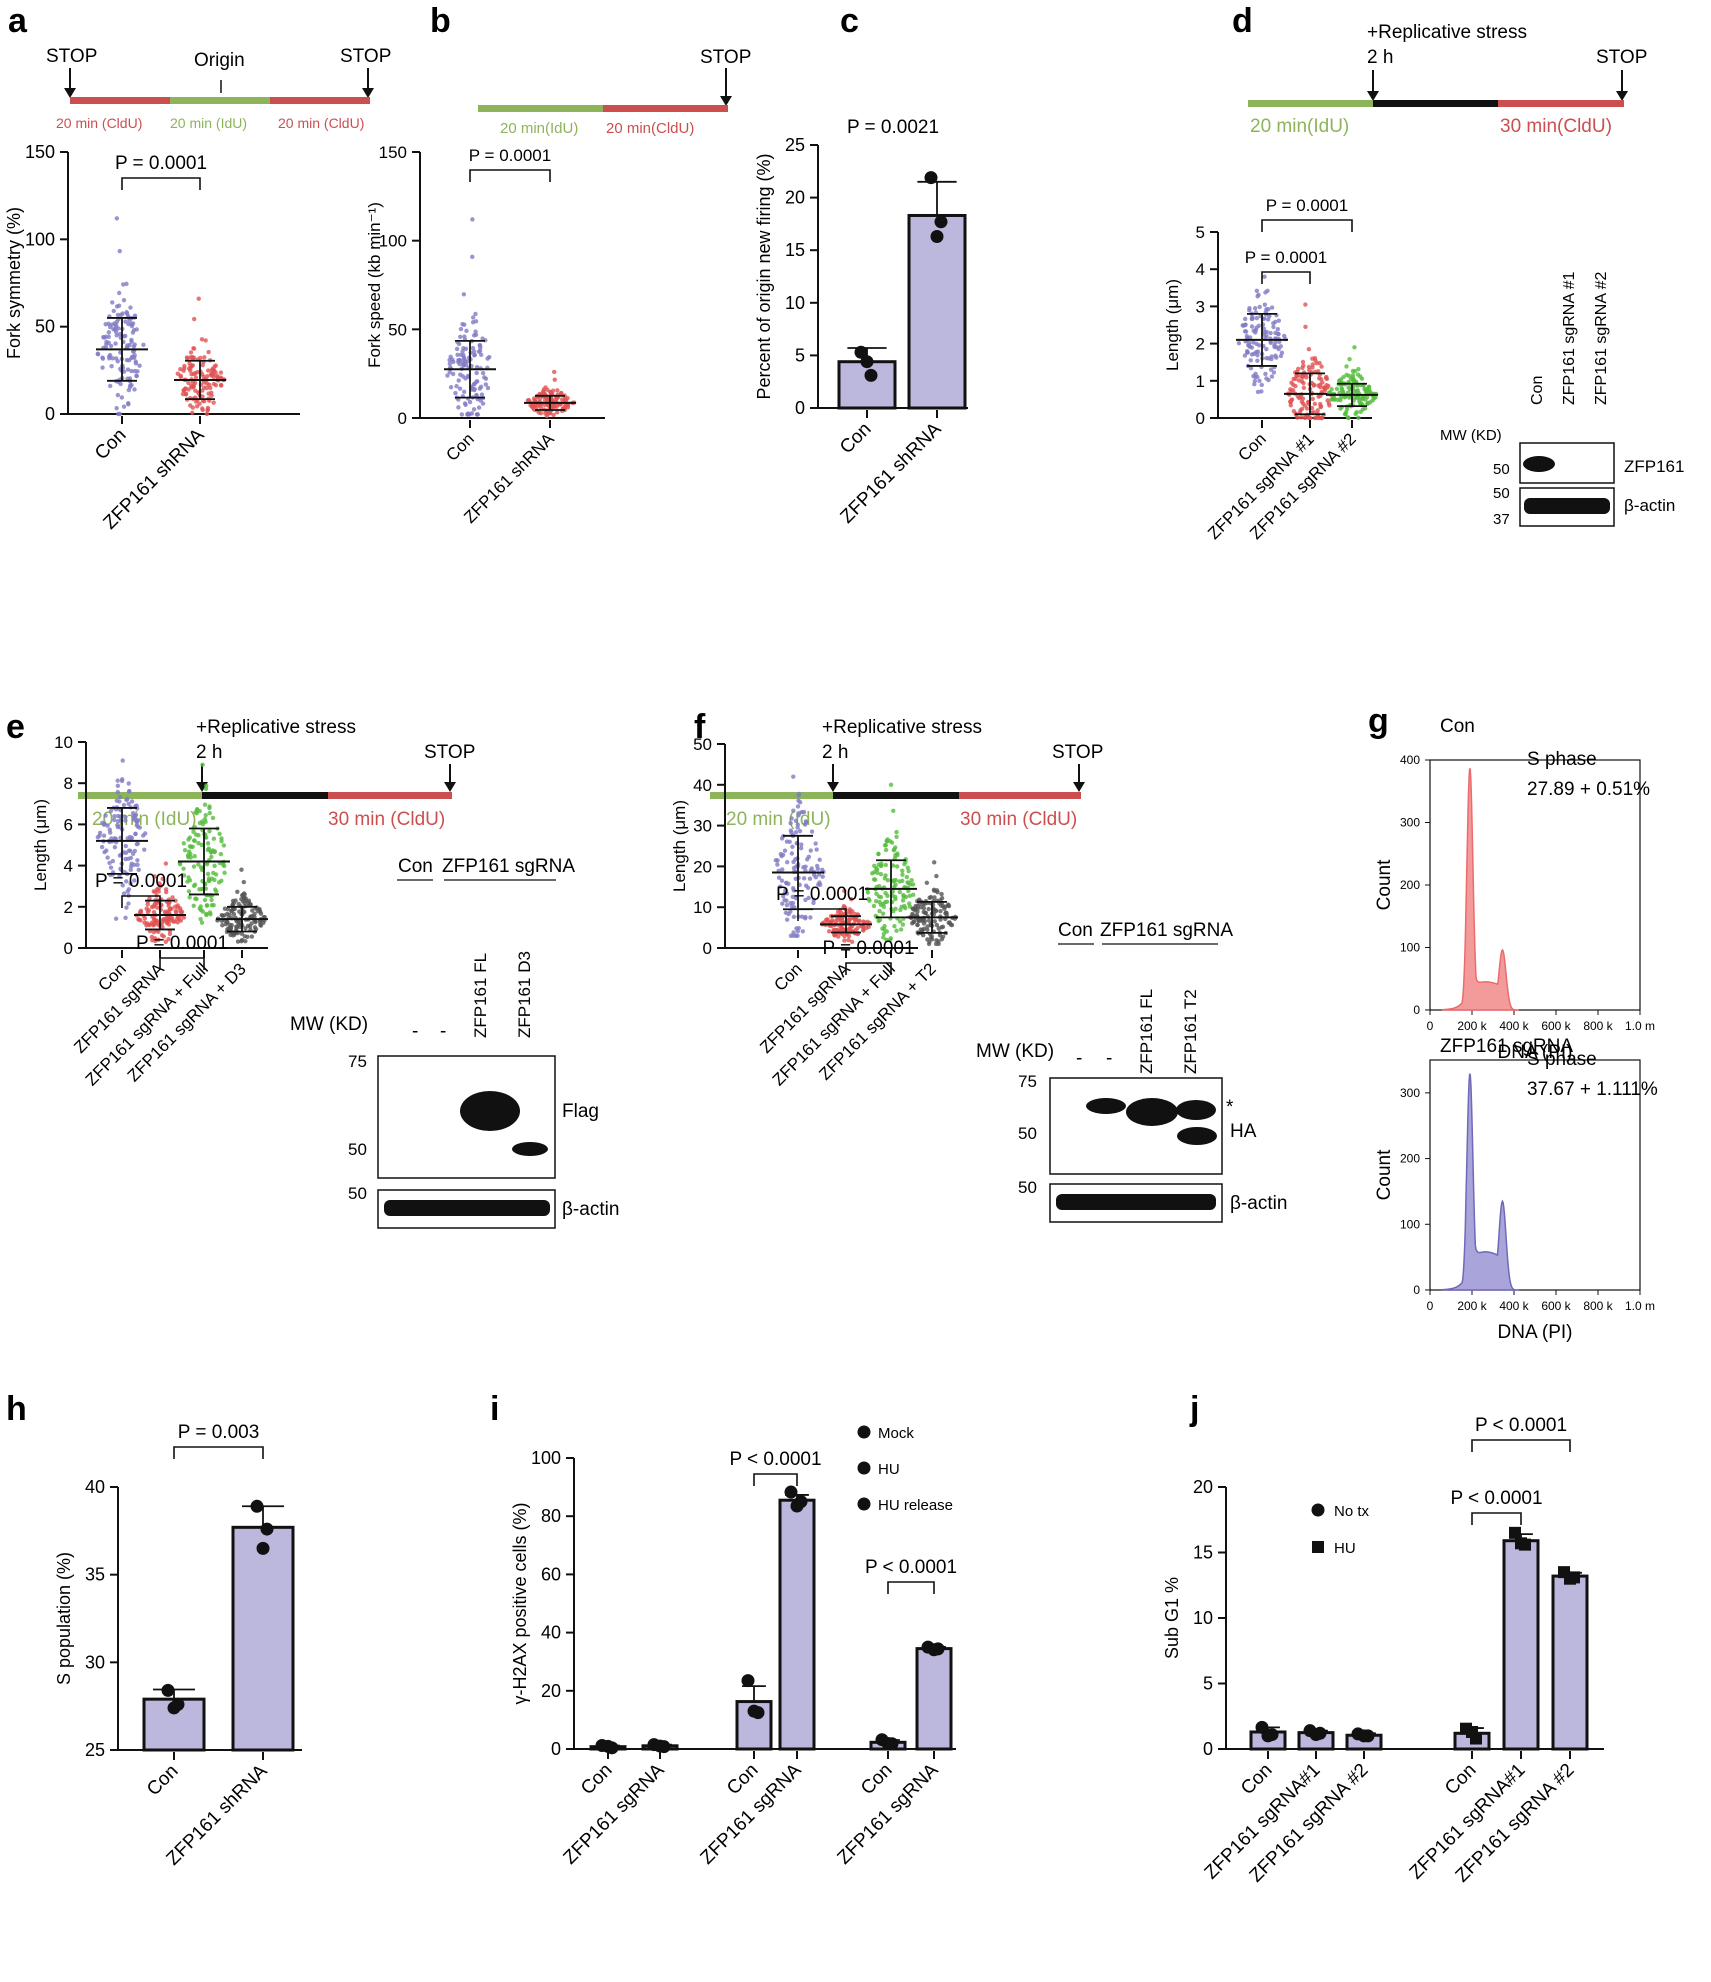  I want to click on y-tick-label-j: 0, so click(1208, 1749).